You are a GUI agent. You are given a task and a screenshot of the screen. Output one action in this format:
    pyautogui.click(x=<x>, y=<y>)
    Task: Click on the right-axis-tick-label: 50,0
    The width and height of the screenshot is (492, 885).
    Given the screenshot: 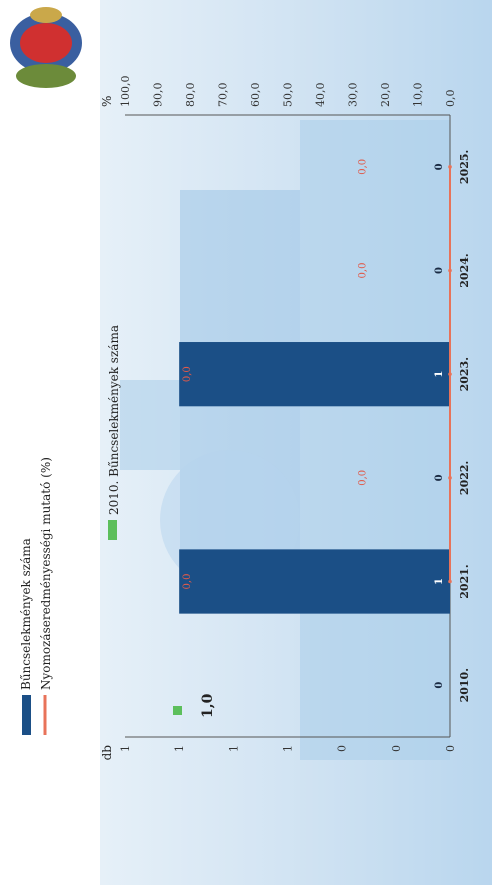 What is the action you would take?
    pyautogui.click(x=288, y=95)
    